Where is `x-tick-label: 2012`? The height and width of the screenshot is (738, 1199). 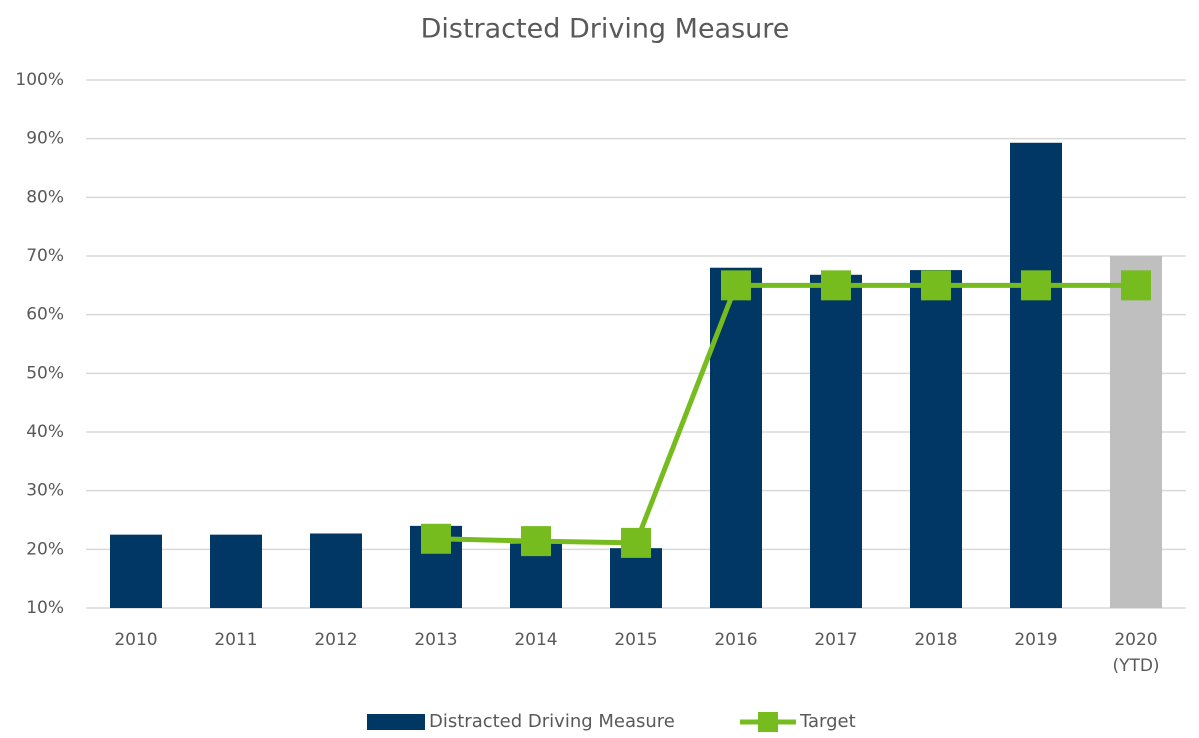 x-tick-label: 2012 is located at coordinates (336, 640).